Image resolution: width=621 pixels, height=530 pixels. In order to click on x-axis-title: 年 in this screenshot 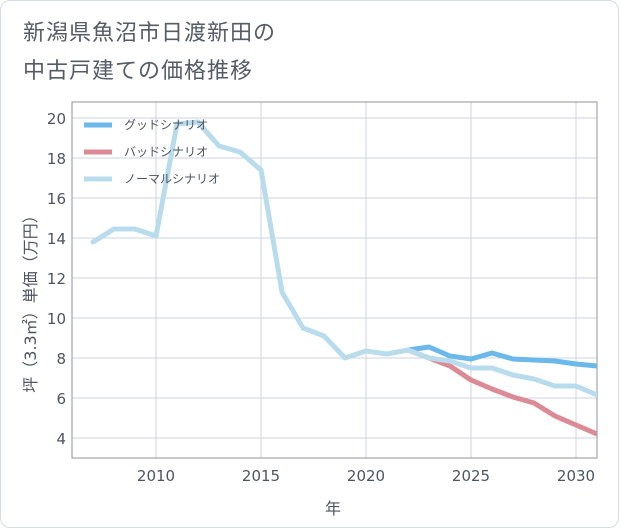, I will do `click(333, 508)`.